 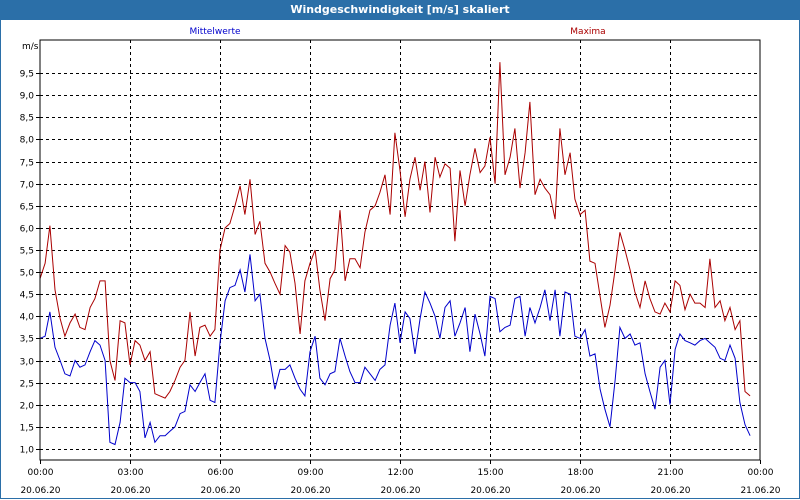 I want to click on x-tick-time: 06:00, so click(x=221, y=473).